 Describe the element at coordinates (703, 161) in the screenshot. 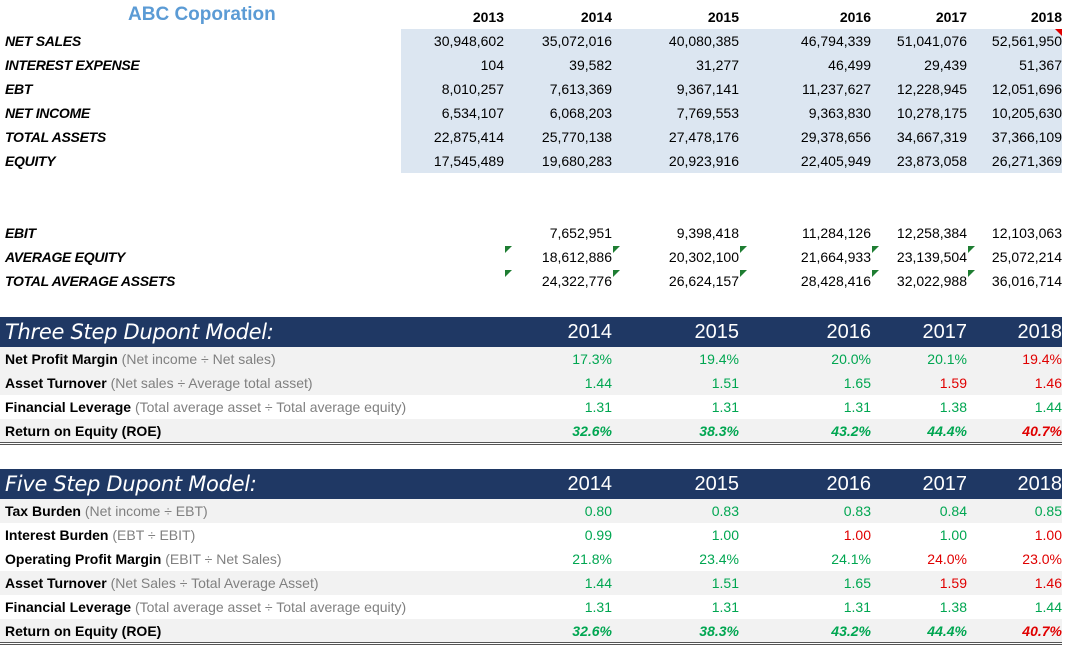

I see `cell: 20,923,916` at that location.